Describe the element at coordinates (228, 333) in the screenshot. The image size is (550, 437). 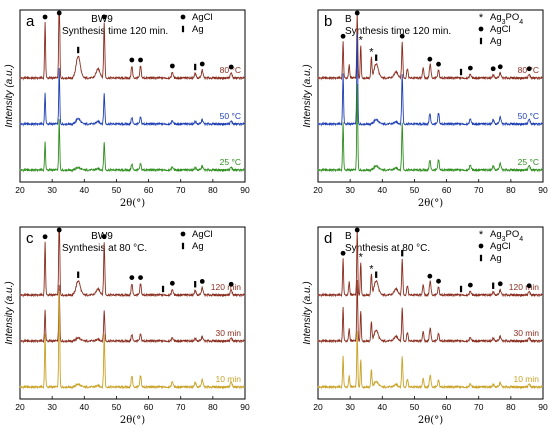
I see `series-label: 30 min` at that location.